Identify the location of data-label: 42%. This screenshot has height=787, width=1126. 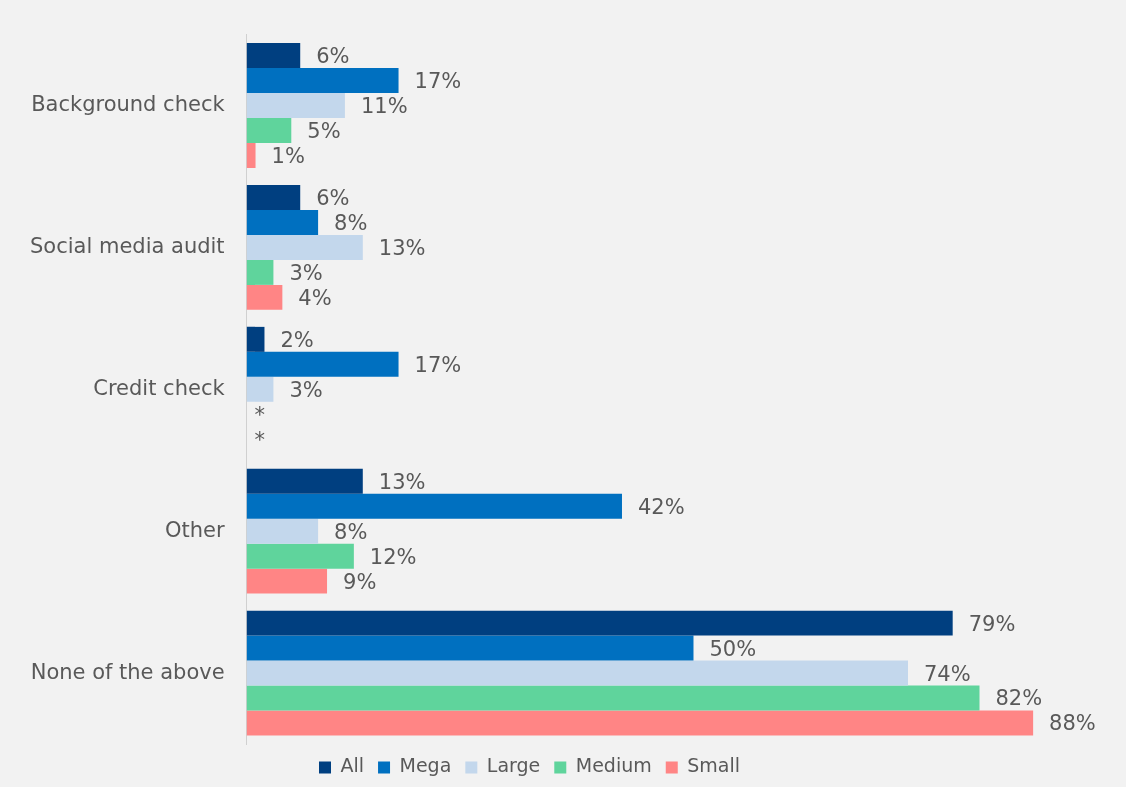
(661, 506).